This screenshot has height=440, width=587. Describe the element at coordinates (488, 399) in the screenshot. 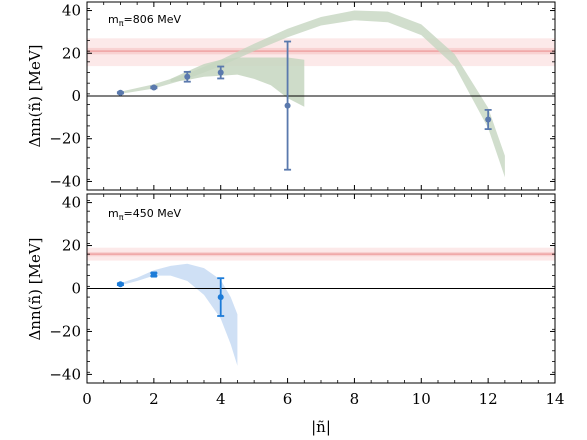

I see `x-tick-label: 12` at that location.